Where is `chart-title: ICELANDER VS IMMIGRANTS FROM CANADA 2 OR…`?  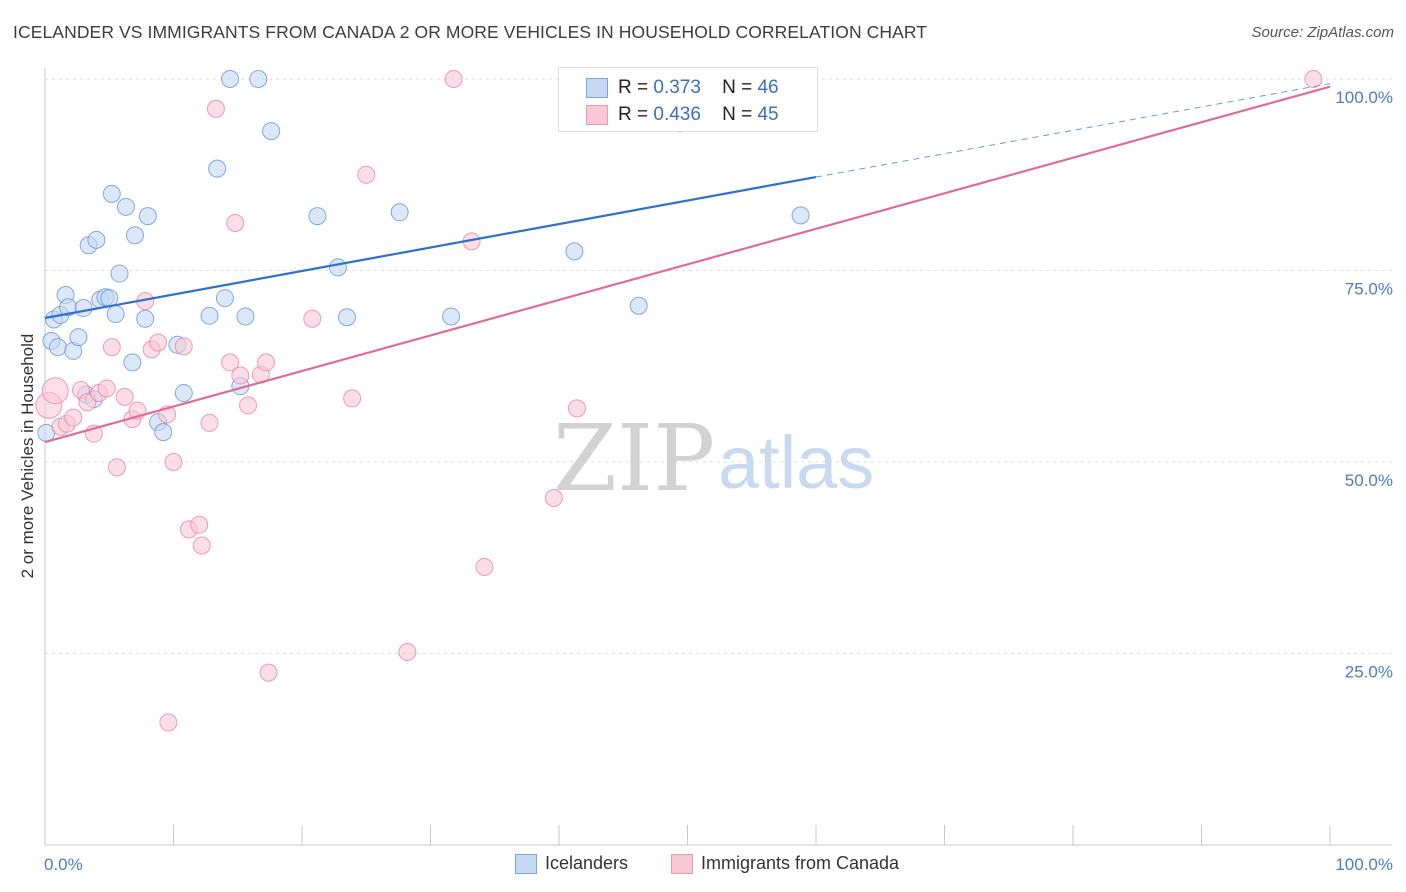
chart-title: ICELANDER VS IMMIGRANTS FROM CANADA 2 OR… is located at coordinates (470, 32).